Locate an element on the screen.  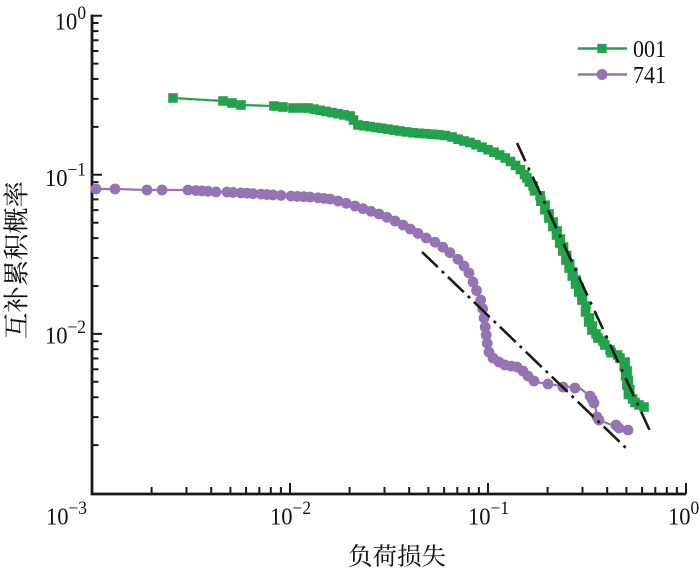
svg-text: 741 is located at coordinates (649, 76).